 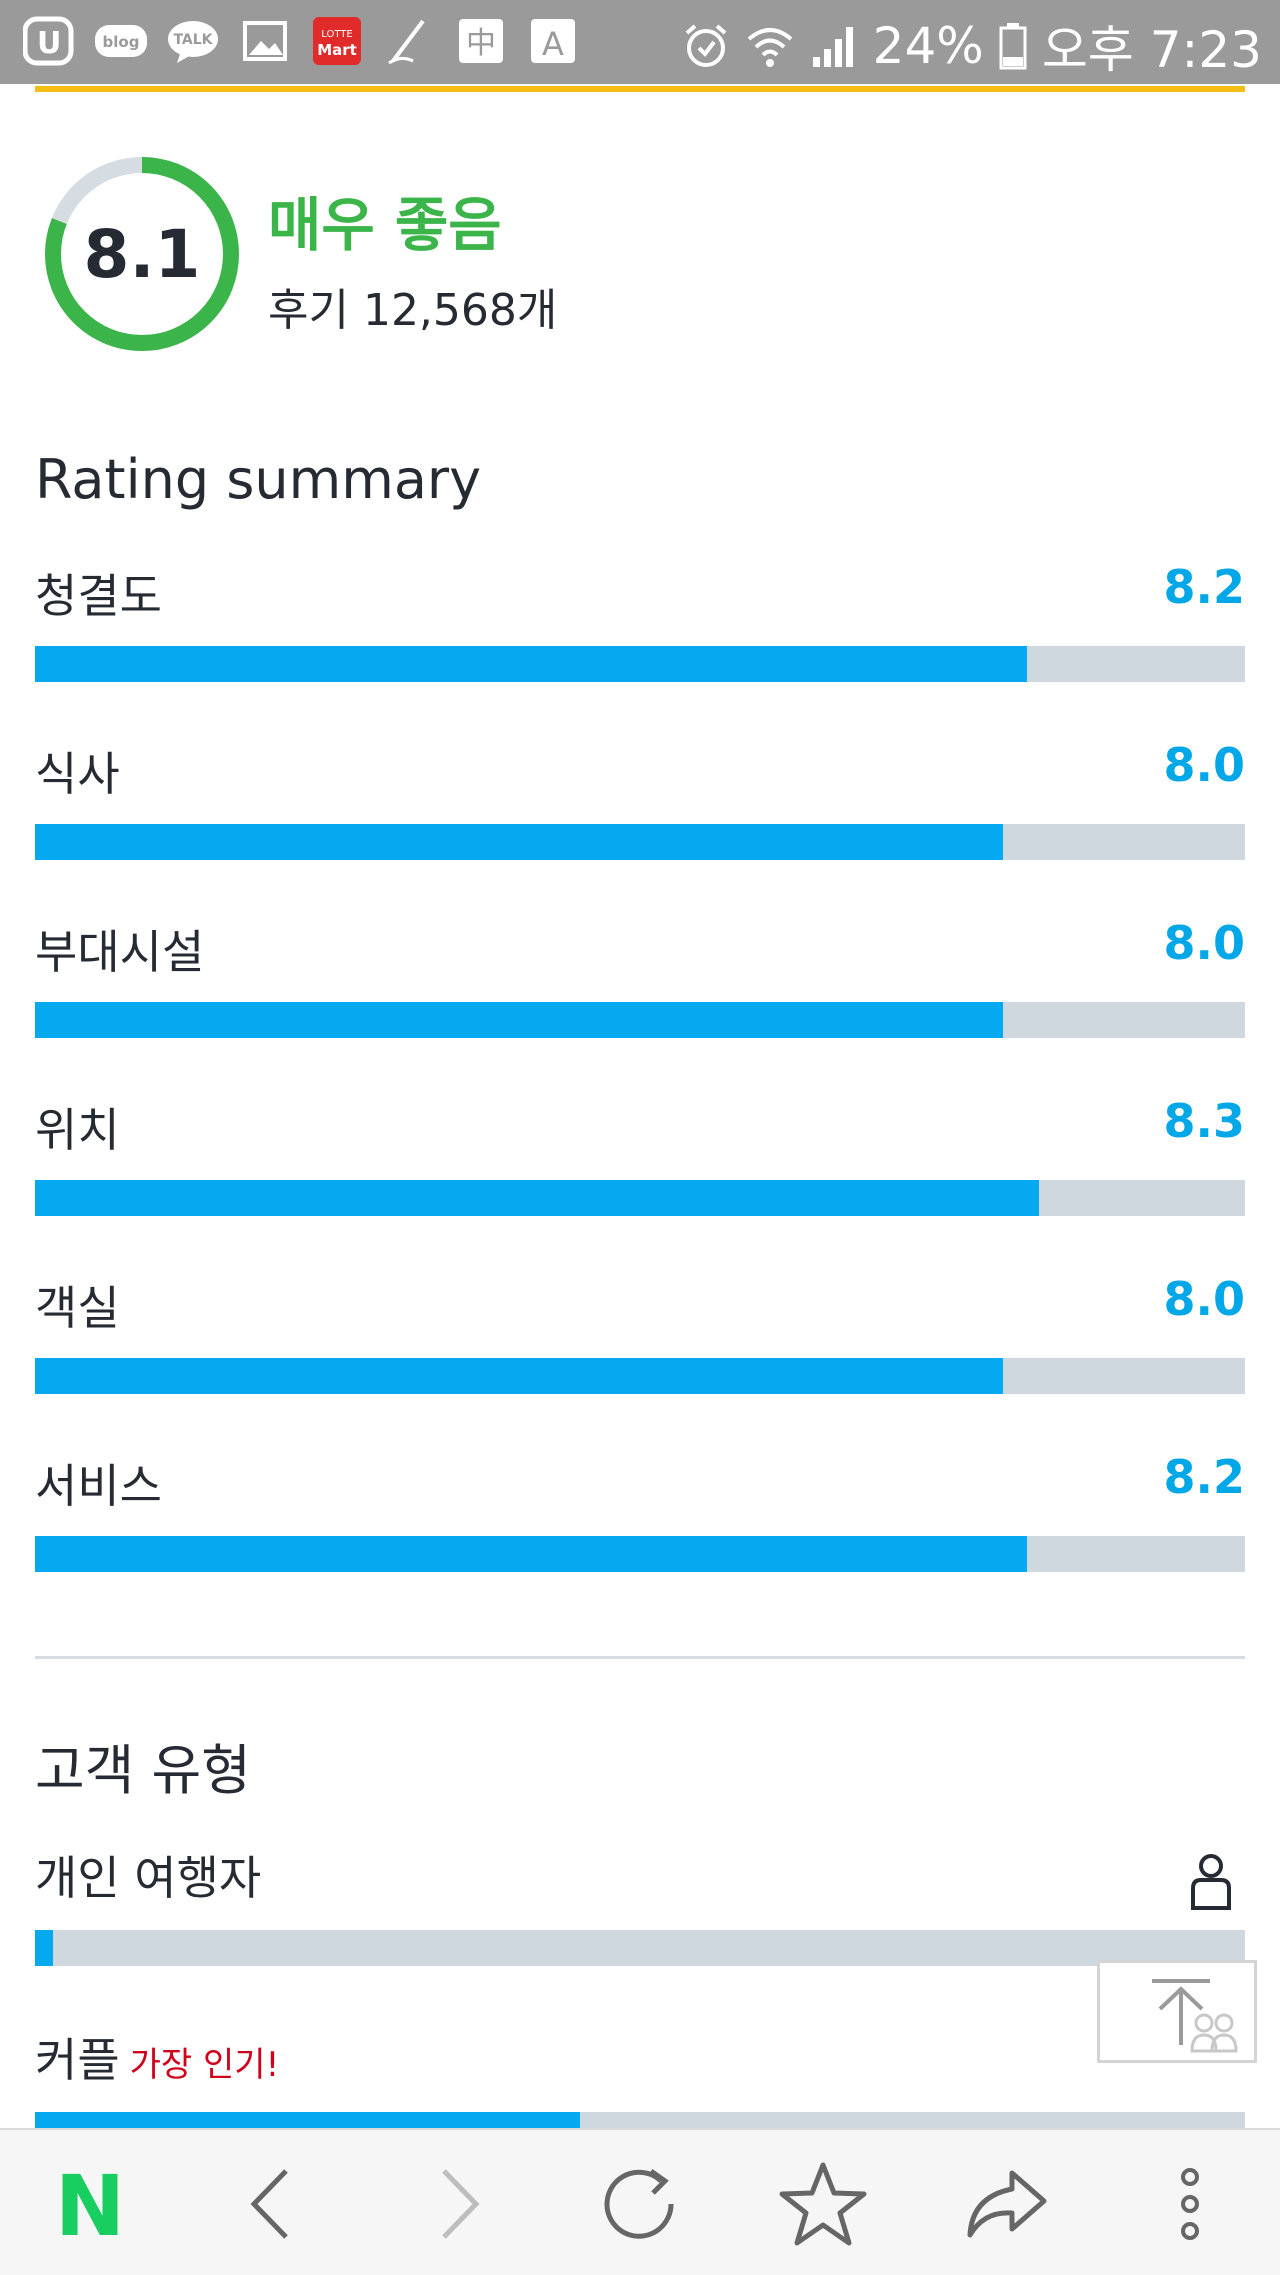 I want to click on wifi-icon, so click(x=769, y=47).